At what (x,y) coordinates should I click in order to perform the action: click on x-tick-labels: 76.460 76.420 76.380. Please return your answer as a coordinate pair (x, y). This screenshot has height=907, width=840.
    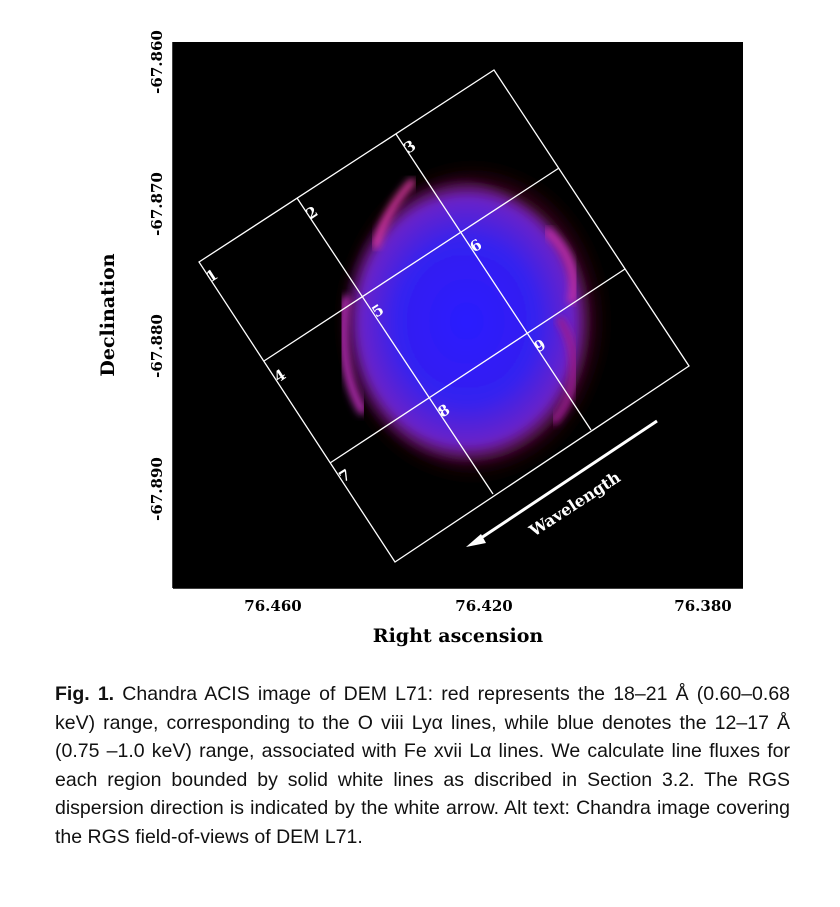
    Looking at the image, I should click on (487, 606).